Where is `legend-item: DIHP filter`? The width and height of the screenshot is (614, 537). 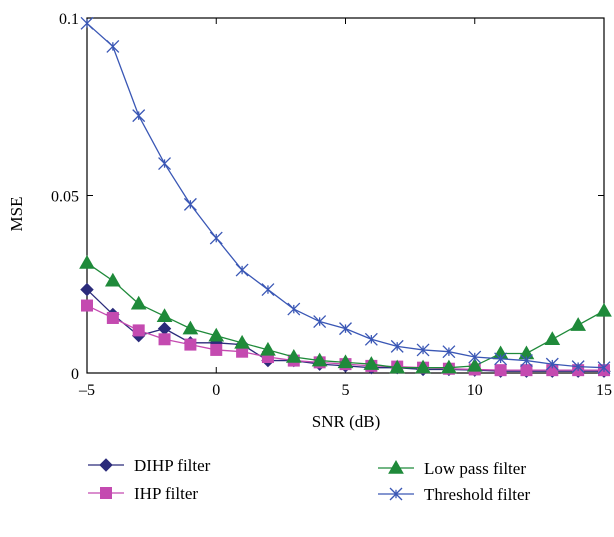
legend-item: DIHP filter is located at coordinates (149, 465).